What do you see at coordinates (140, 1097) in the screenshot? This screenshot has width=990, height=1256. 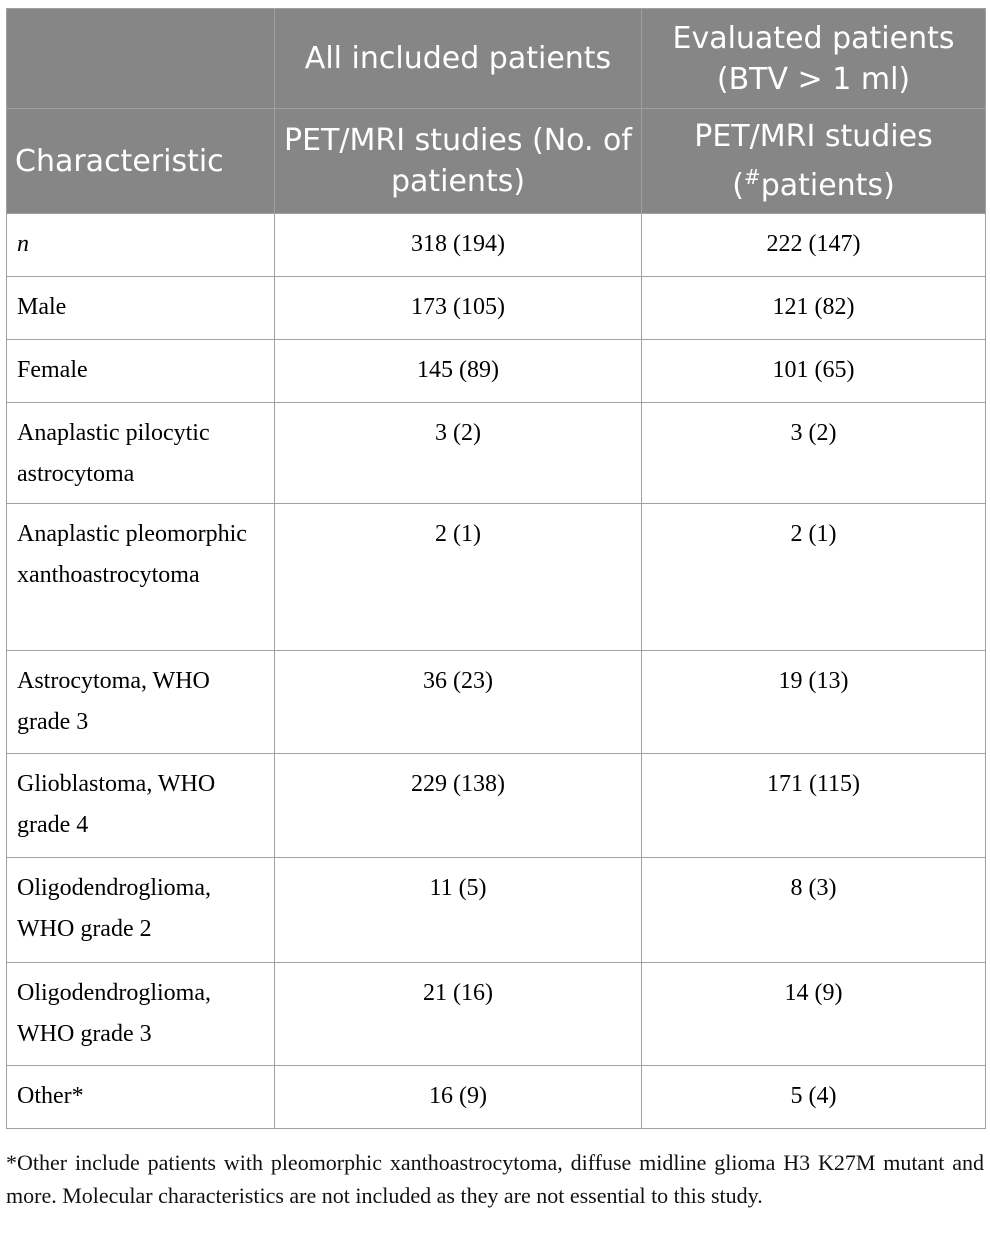 I see `label-cell: Other*` at bounding box center [140, 1097].